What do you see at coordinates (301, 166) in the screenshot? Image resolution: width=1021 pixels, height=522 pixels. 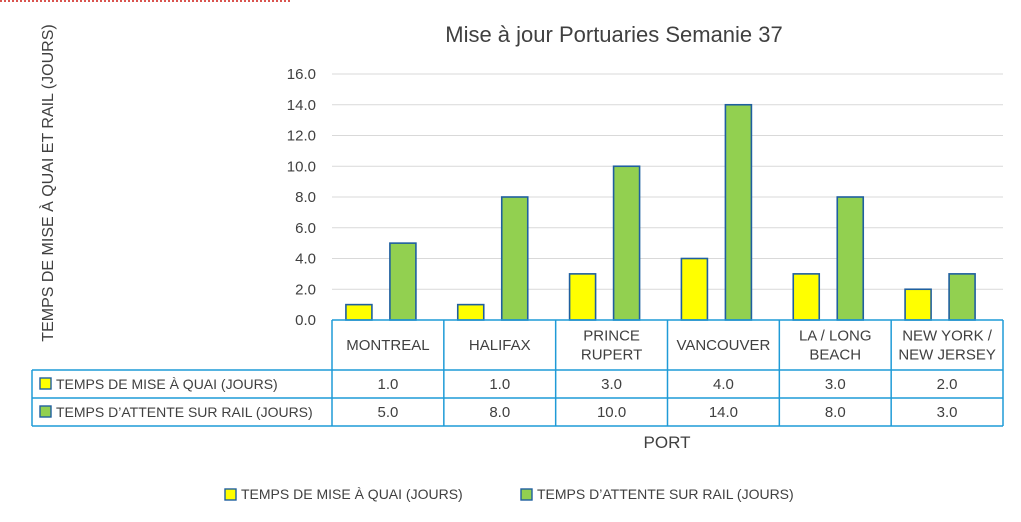 I see `y-tick-label: 10.0` at bounding box center [301, 166].